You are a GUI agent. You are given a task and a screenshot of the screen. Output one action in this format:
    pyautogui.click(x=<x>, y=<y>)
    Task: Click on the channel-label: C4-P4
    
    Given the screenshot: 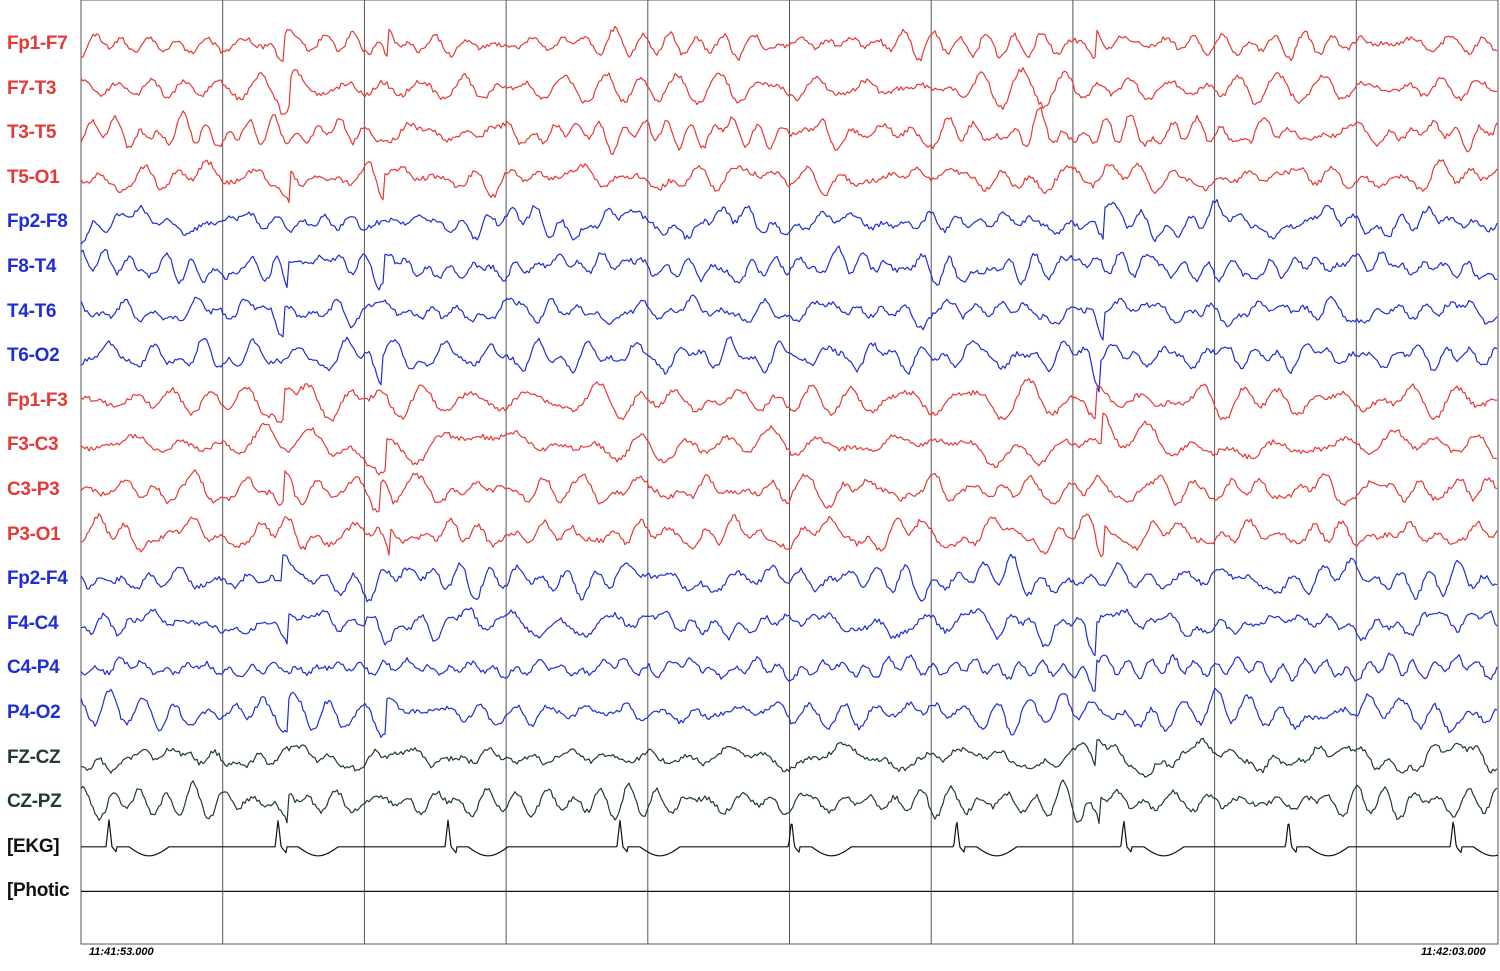 What is the action you would take?
    pyautogui.click(x=33, y=668)
    